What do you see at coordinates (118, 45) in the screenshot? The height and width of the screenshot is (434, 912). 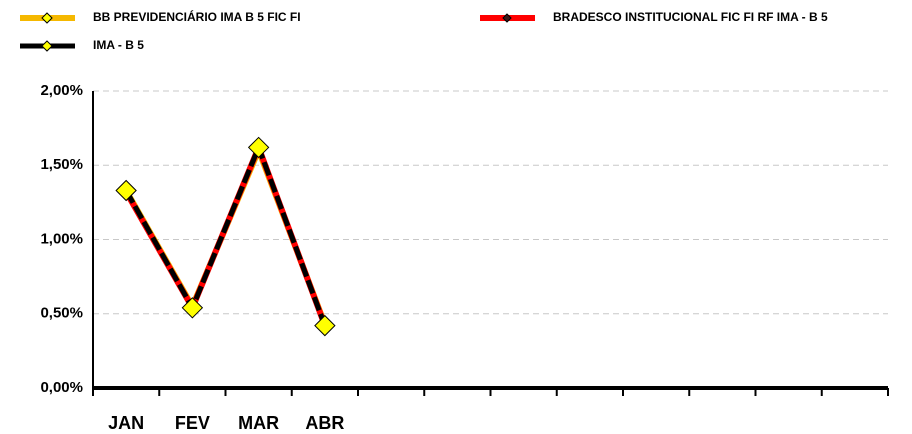 I see `legend-label: IMA - B 5` at bounding box center [118, 45].